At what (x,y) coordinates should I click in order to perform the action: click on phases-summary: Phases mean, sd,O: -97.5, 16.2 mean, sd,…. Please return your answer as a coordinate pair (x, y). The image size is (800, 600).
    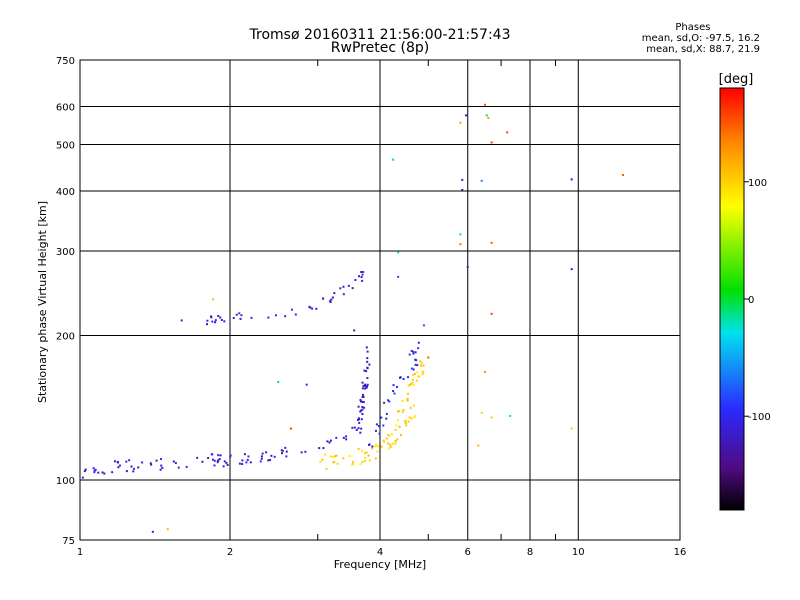
    Looking at the image, I should click on (701, 38).